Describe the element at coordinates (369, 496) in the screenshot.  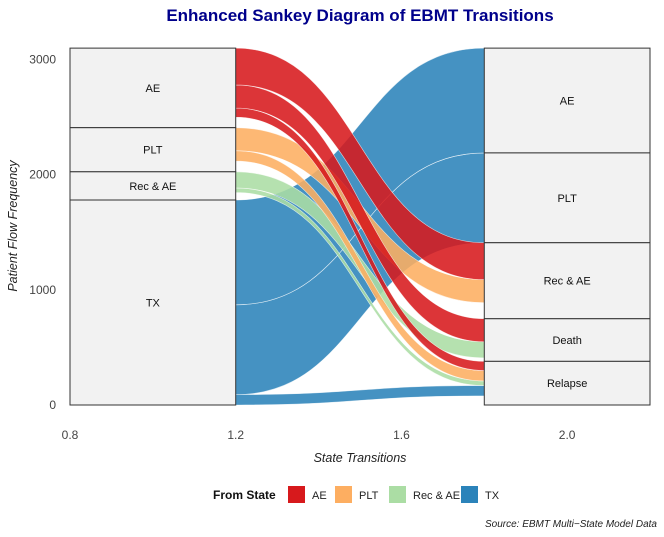
I see `legend-label: PLT` at that location.